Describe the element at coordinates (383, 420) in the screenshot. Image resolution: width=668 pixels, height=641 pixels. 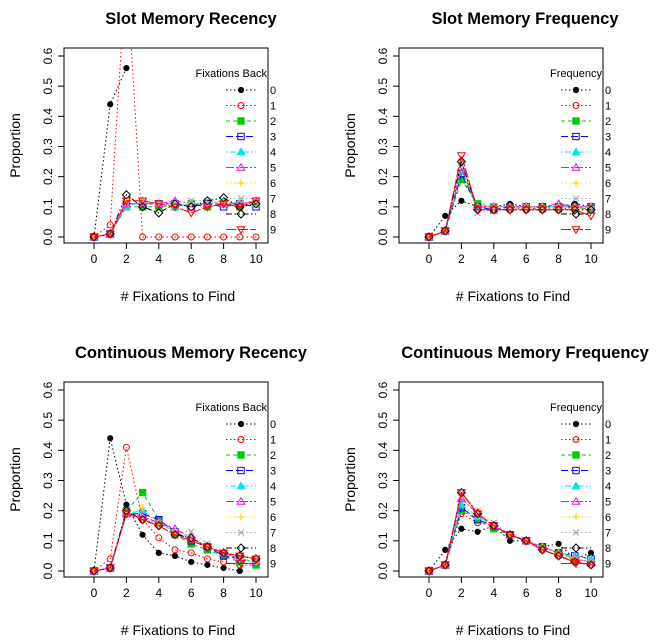
I see `y-tick-label: 0.5` at that location.